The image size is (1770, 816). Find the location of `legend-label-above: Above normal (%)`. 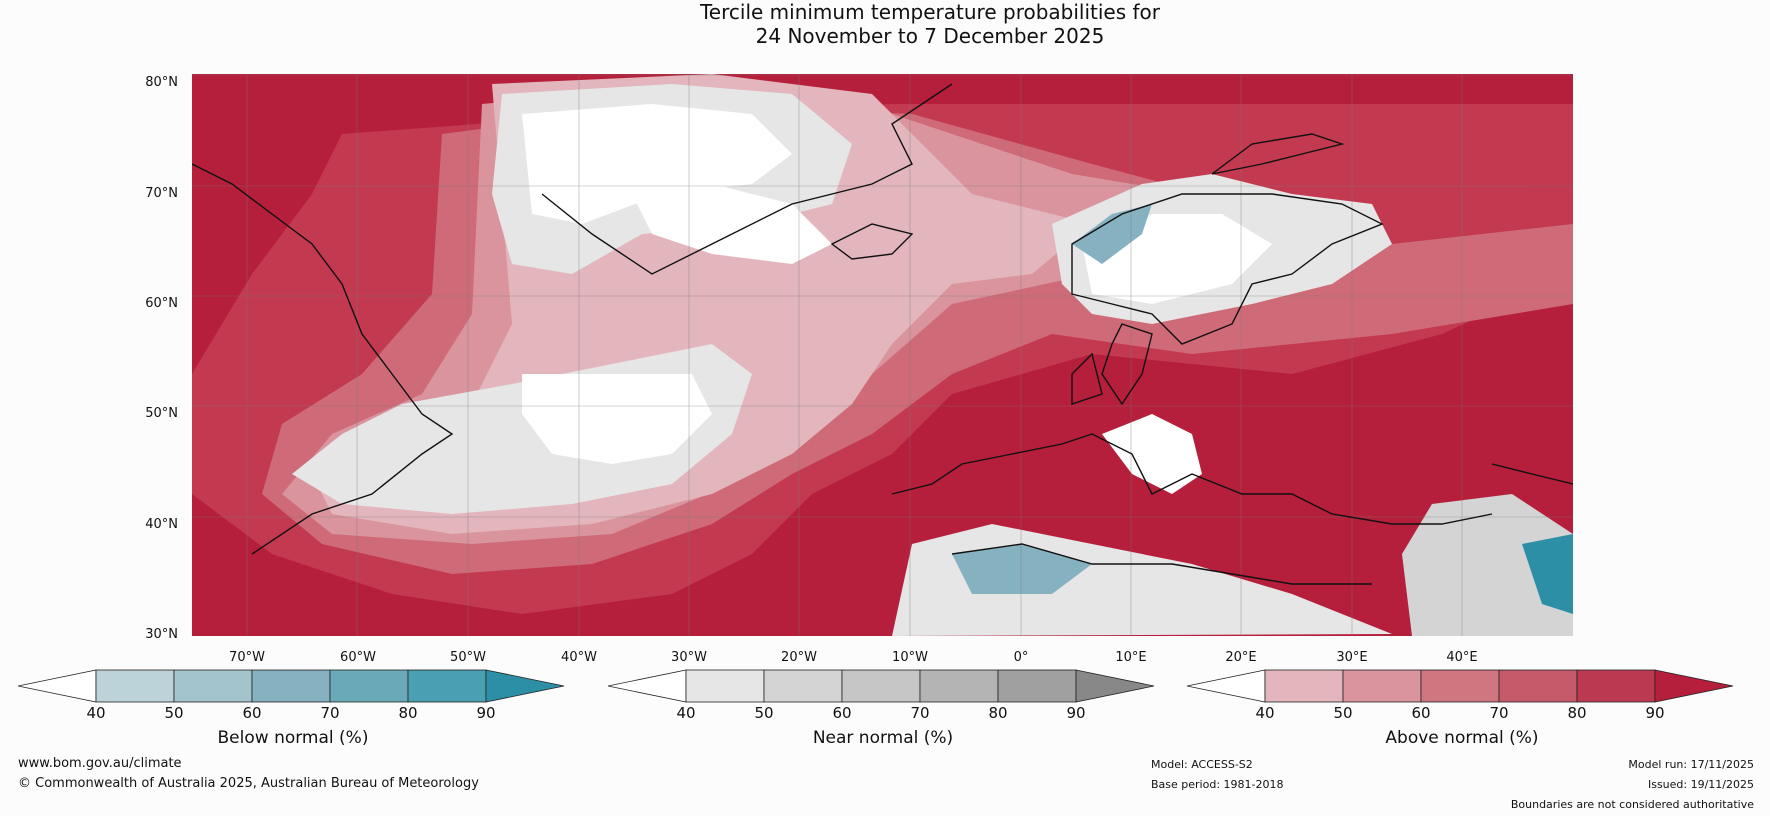

legend-label-above: Above normal (%) is located at coordinates (1462, 738).